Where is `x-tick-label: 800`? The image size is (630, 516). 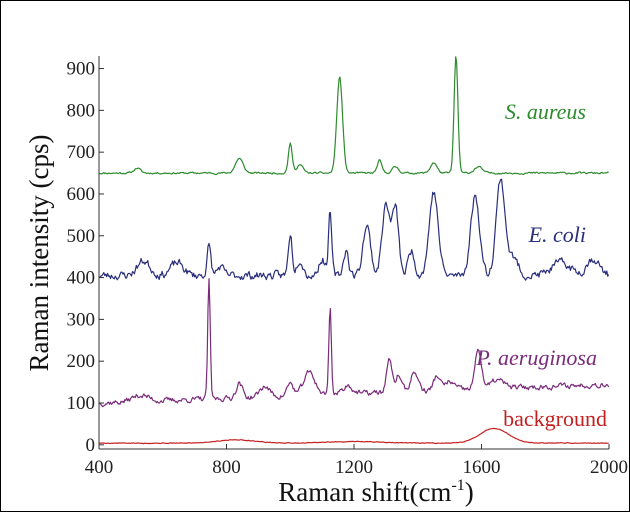 x-tick-label: 800 is located at coordinates (226, 467).